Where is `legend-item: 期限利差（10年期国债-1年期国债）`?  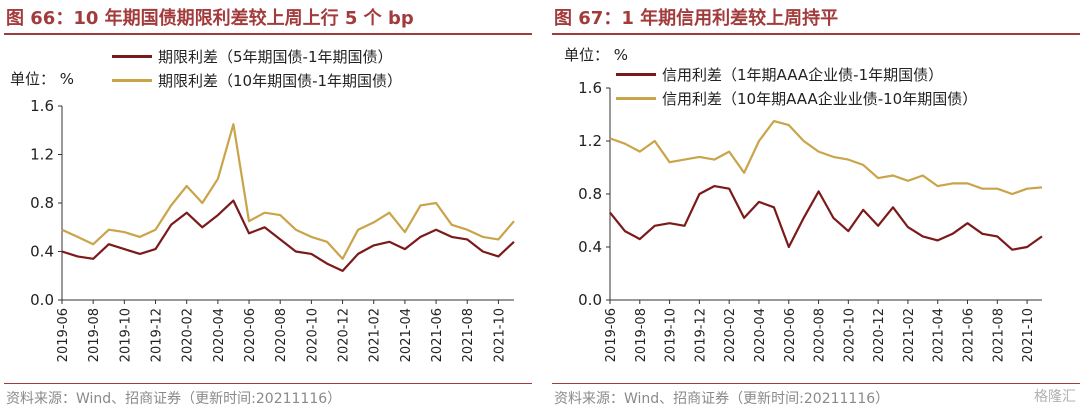
legend-item: 期限利差（10年期国债-1年期国债） is located at coordinates (257, 80).